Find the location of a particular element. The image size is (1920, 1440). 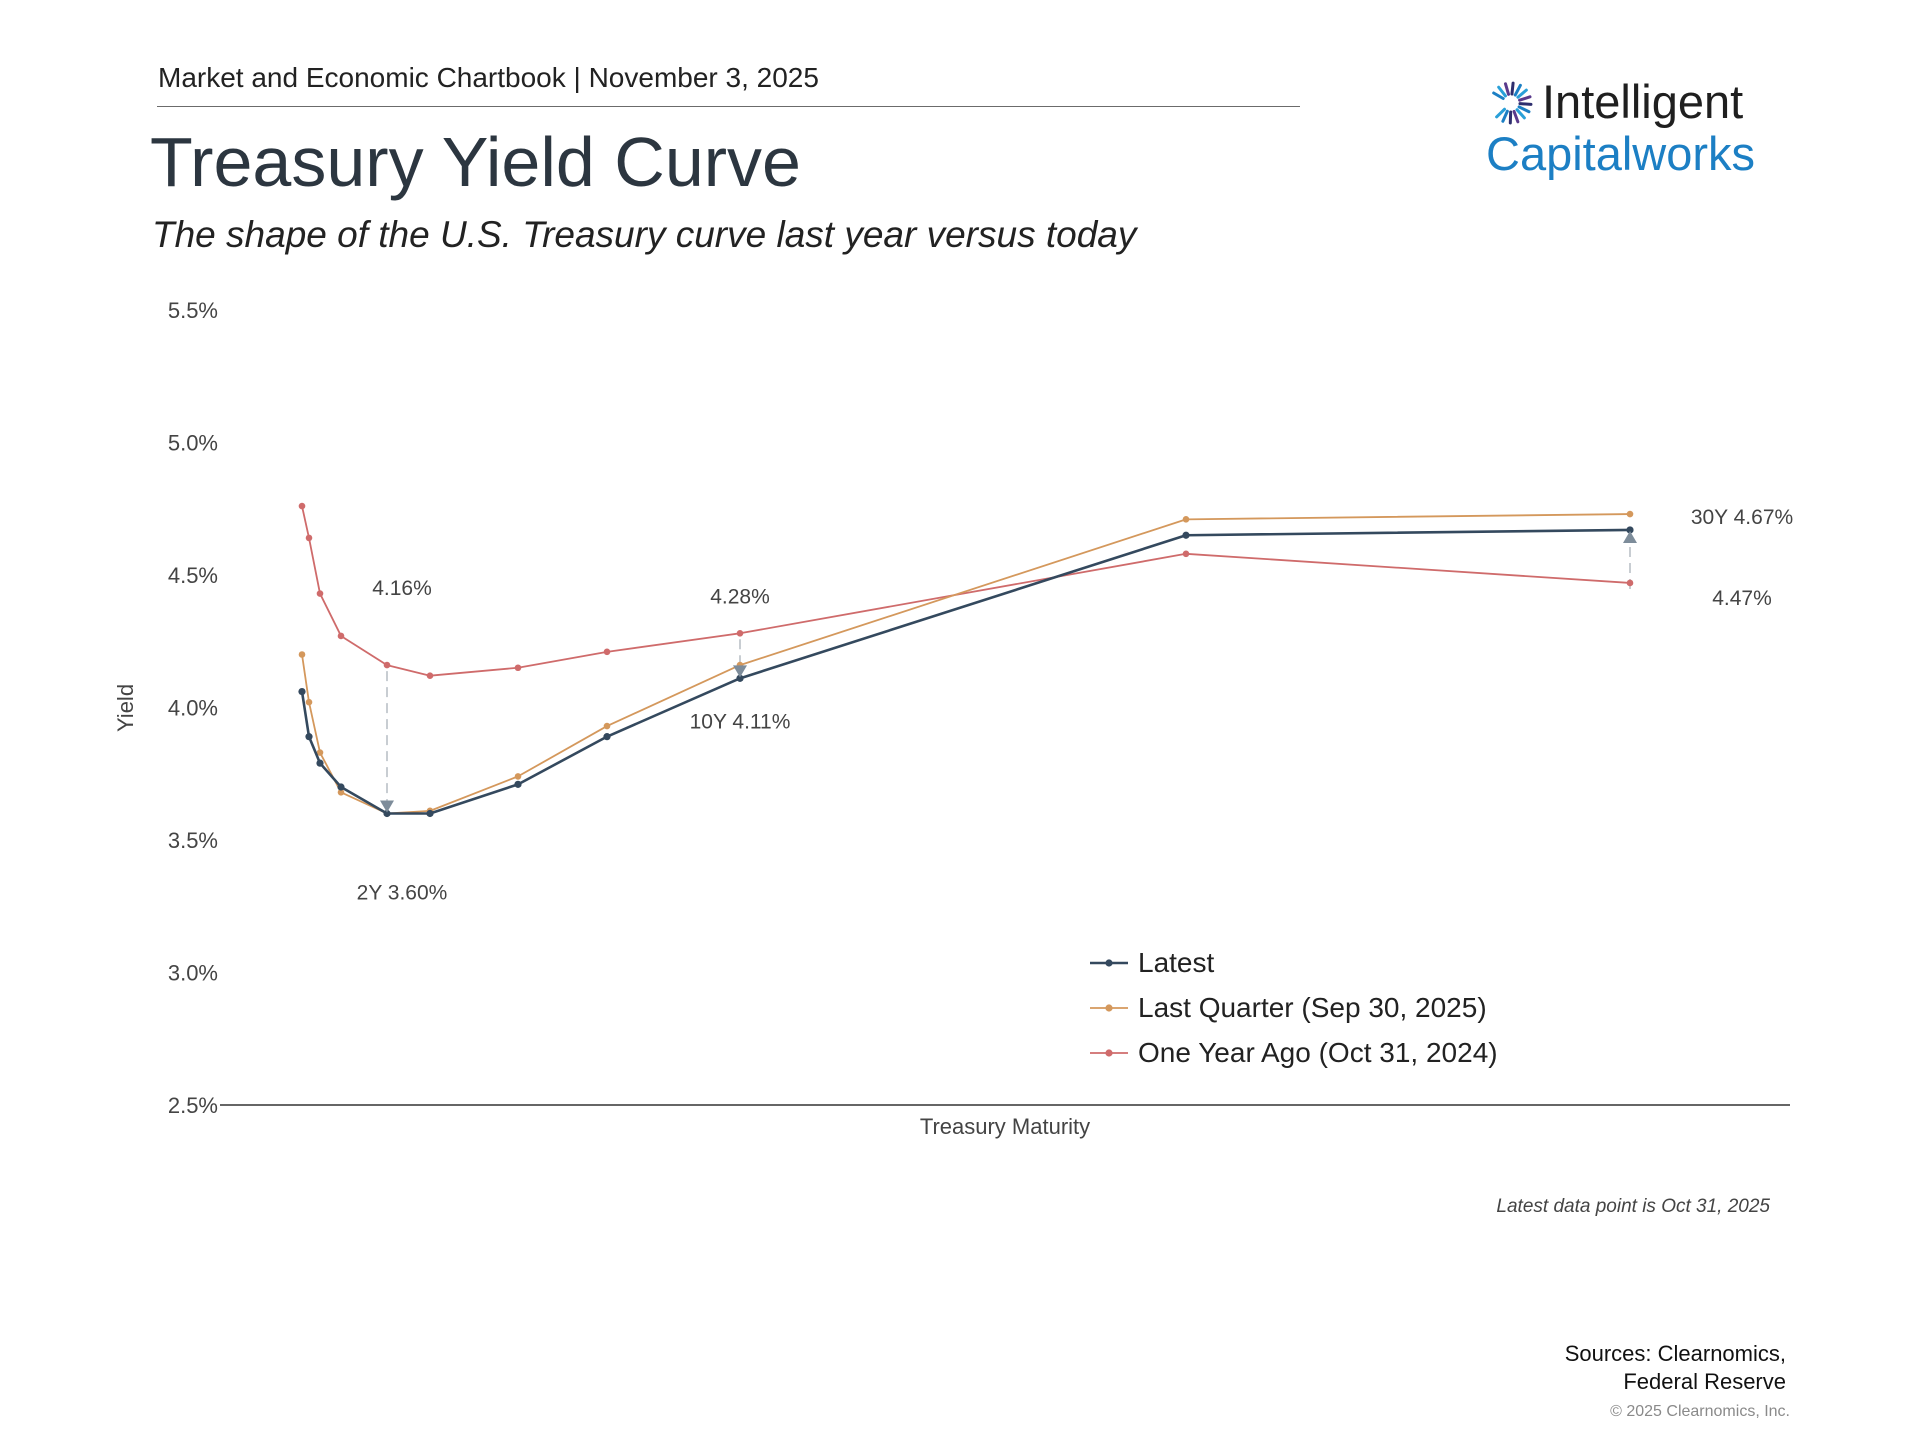

legend-entry: Latest is located at coordinates (1176, 962).